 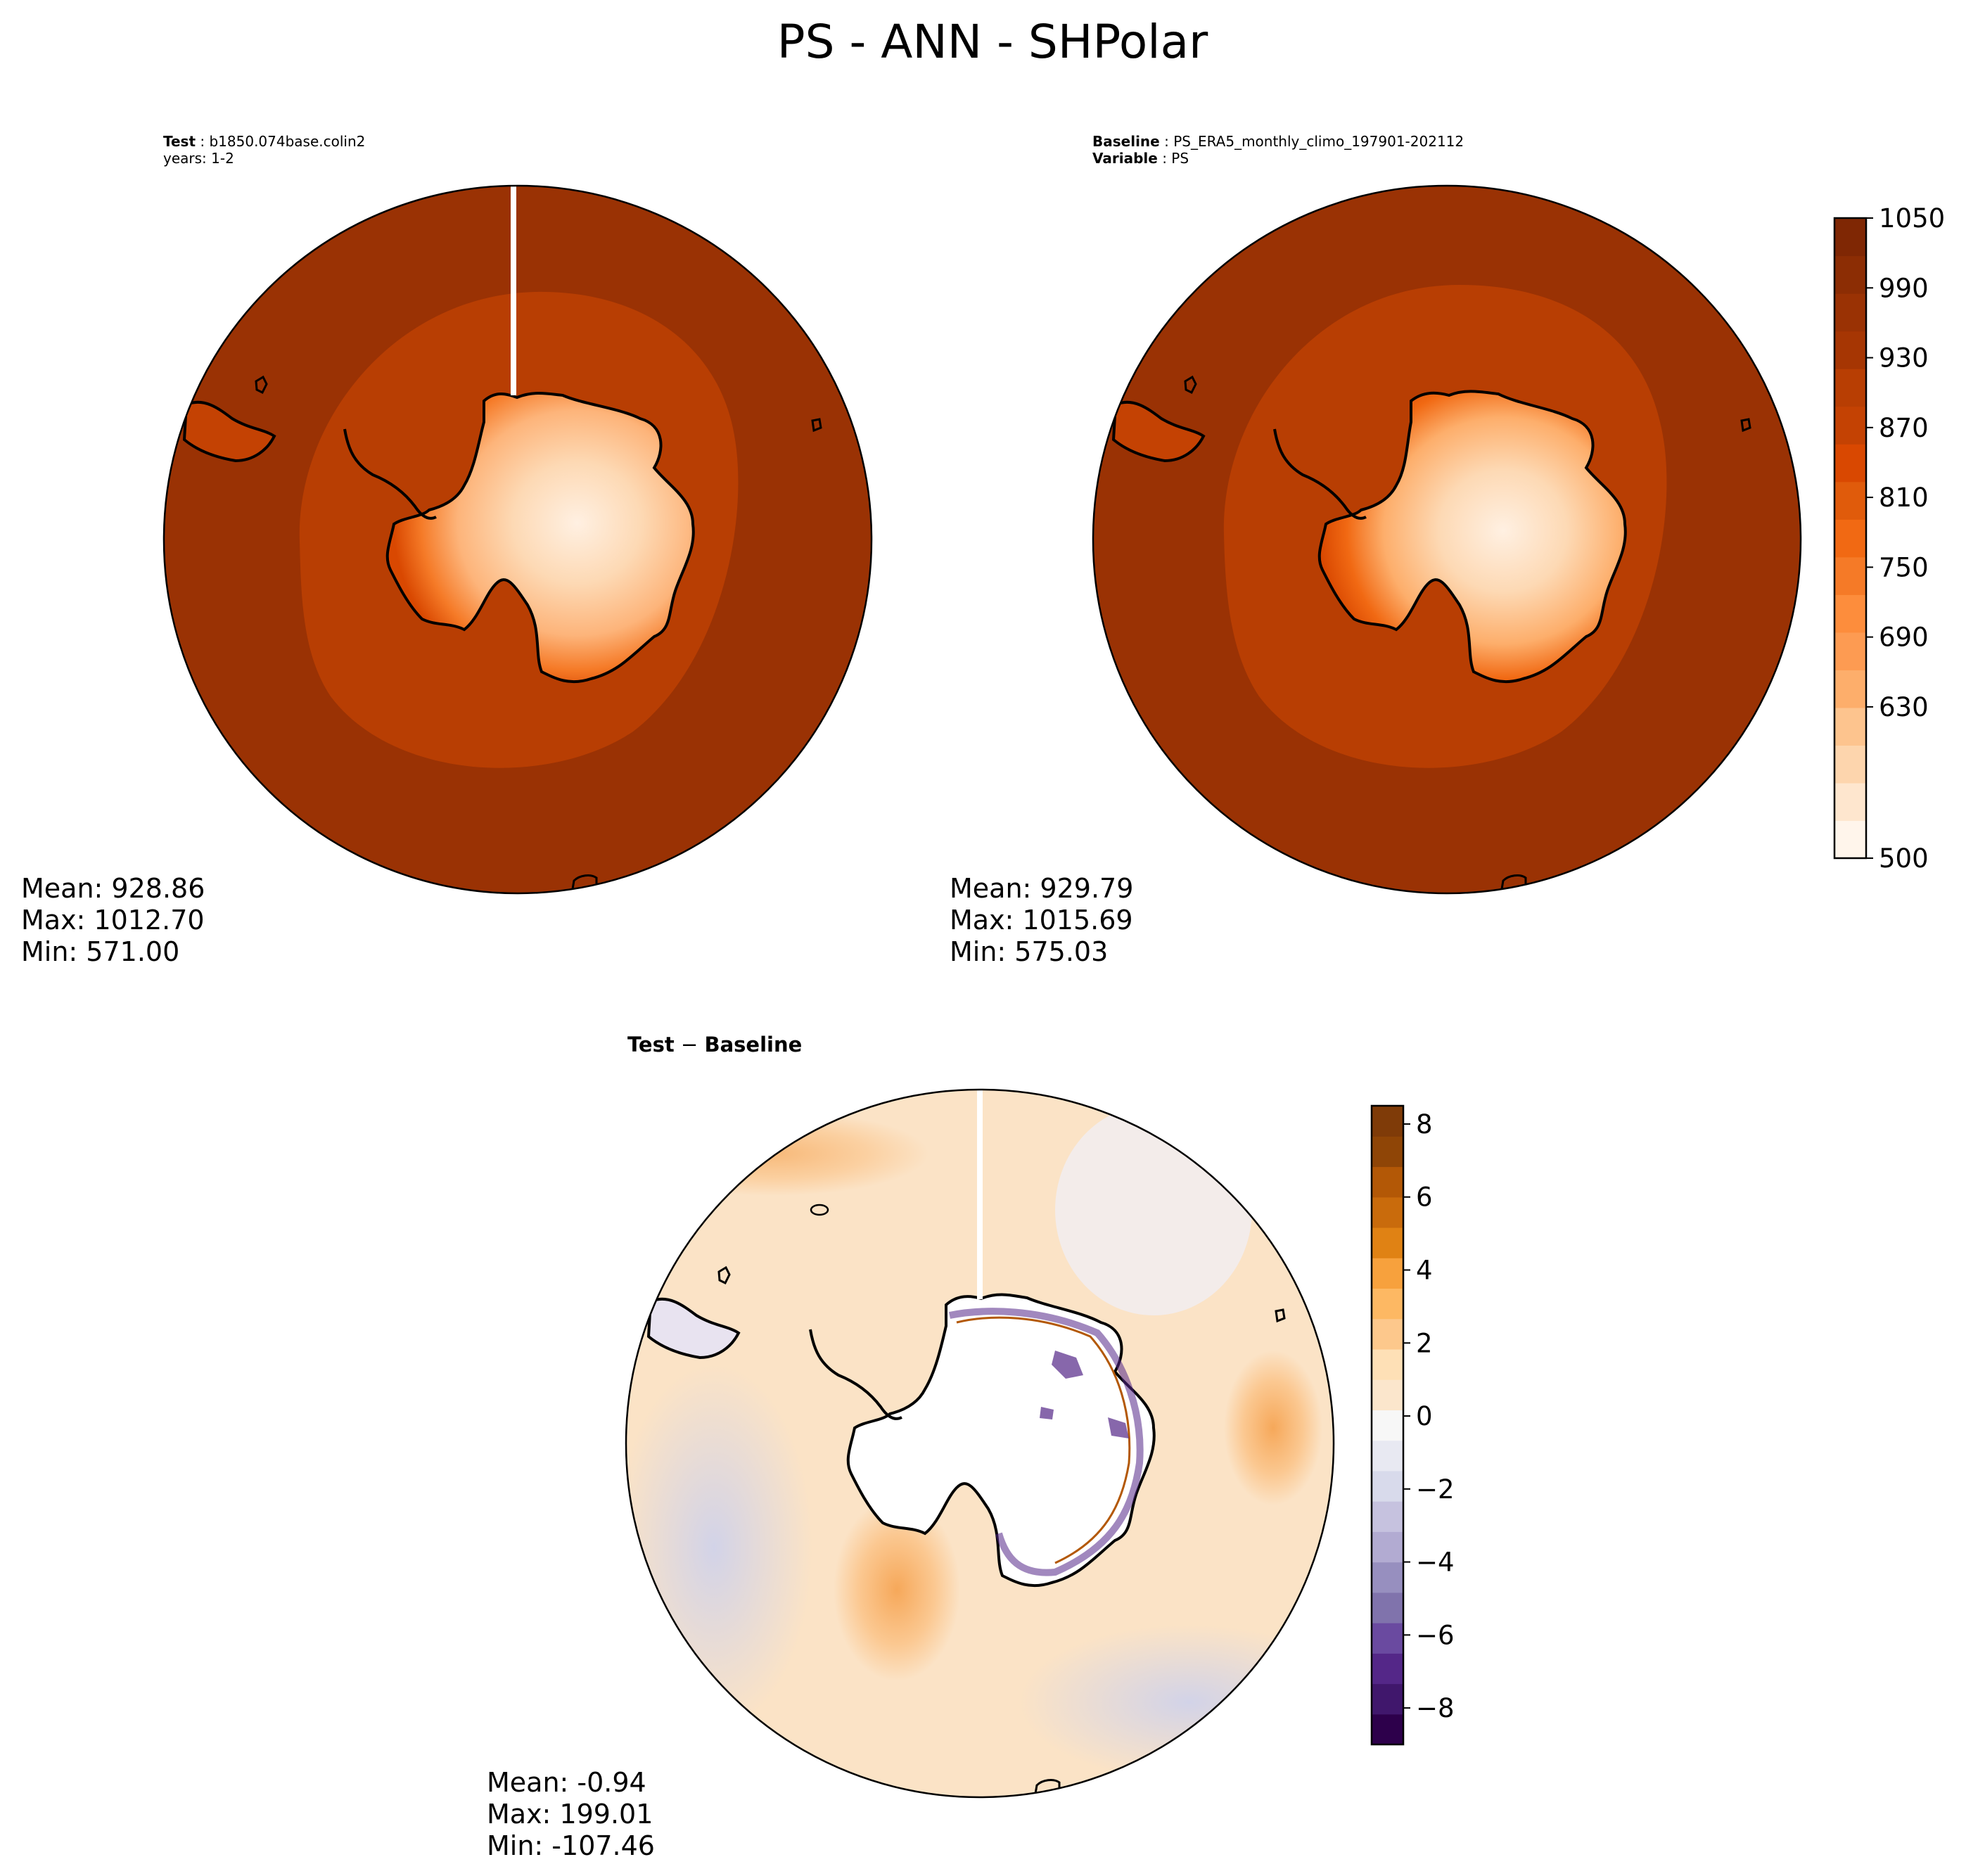 What do you see at coordinates (690, 1045) in the screenshot?
I see `diff-title-op: −` at bounding box center [690, 1045].